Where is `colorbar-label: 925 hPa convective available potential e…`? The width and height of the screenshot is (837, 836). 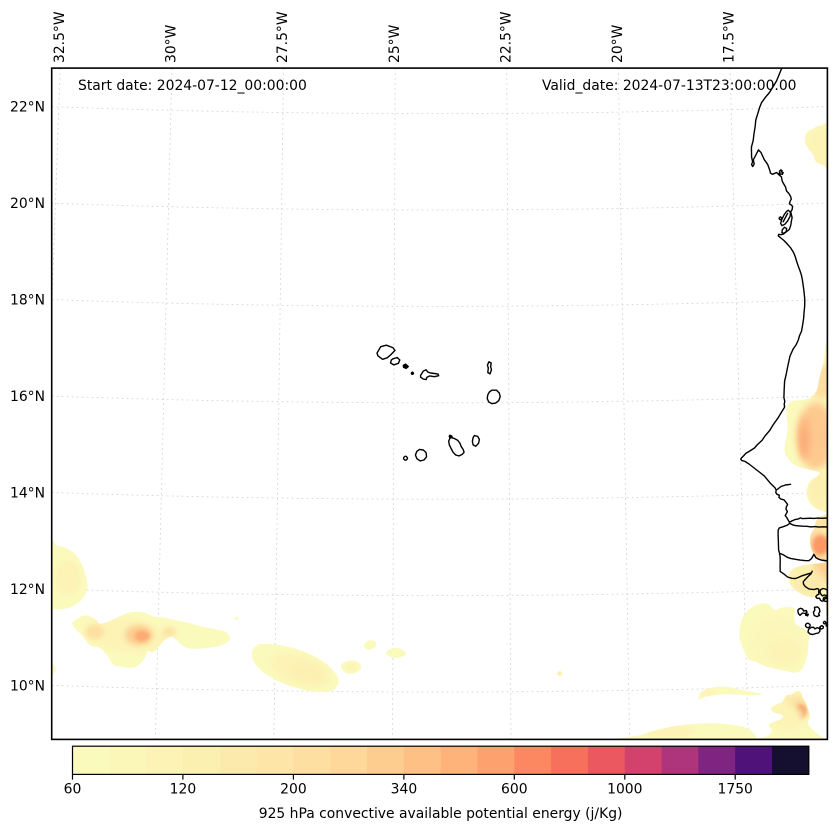 colorbar-label: 925 hPa convective available potential e… is located at coordinates (440, 814).